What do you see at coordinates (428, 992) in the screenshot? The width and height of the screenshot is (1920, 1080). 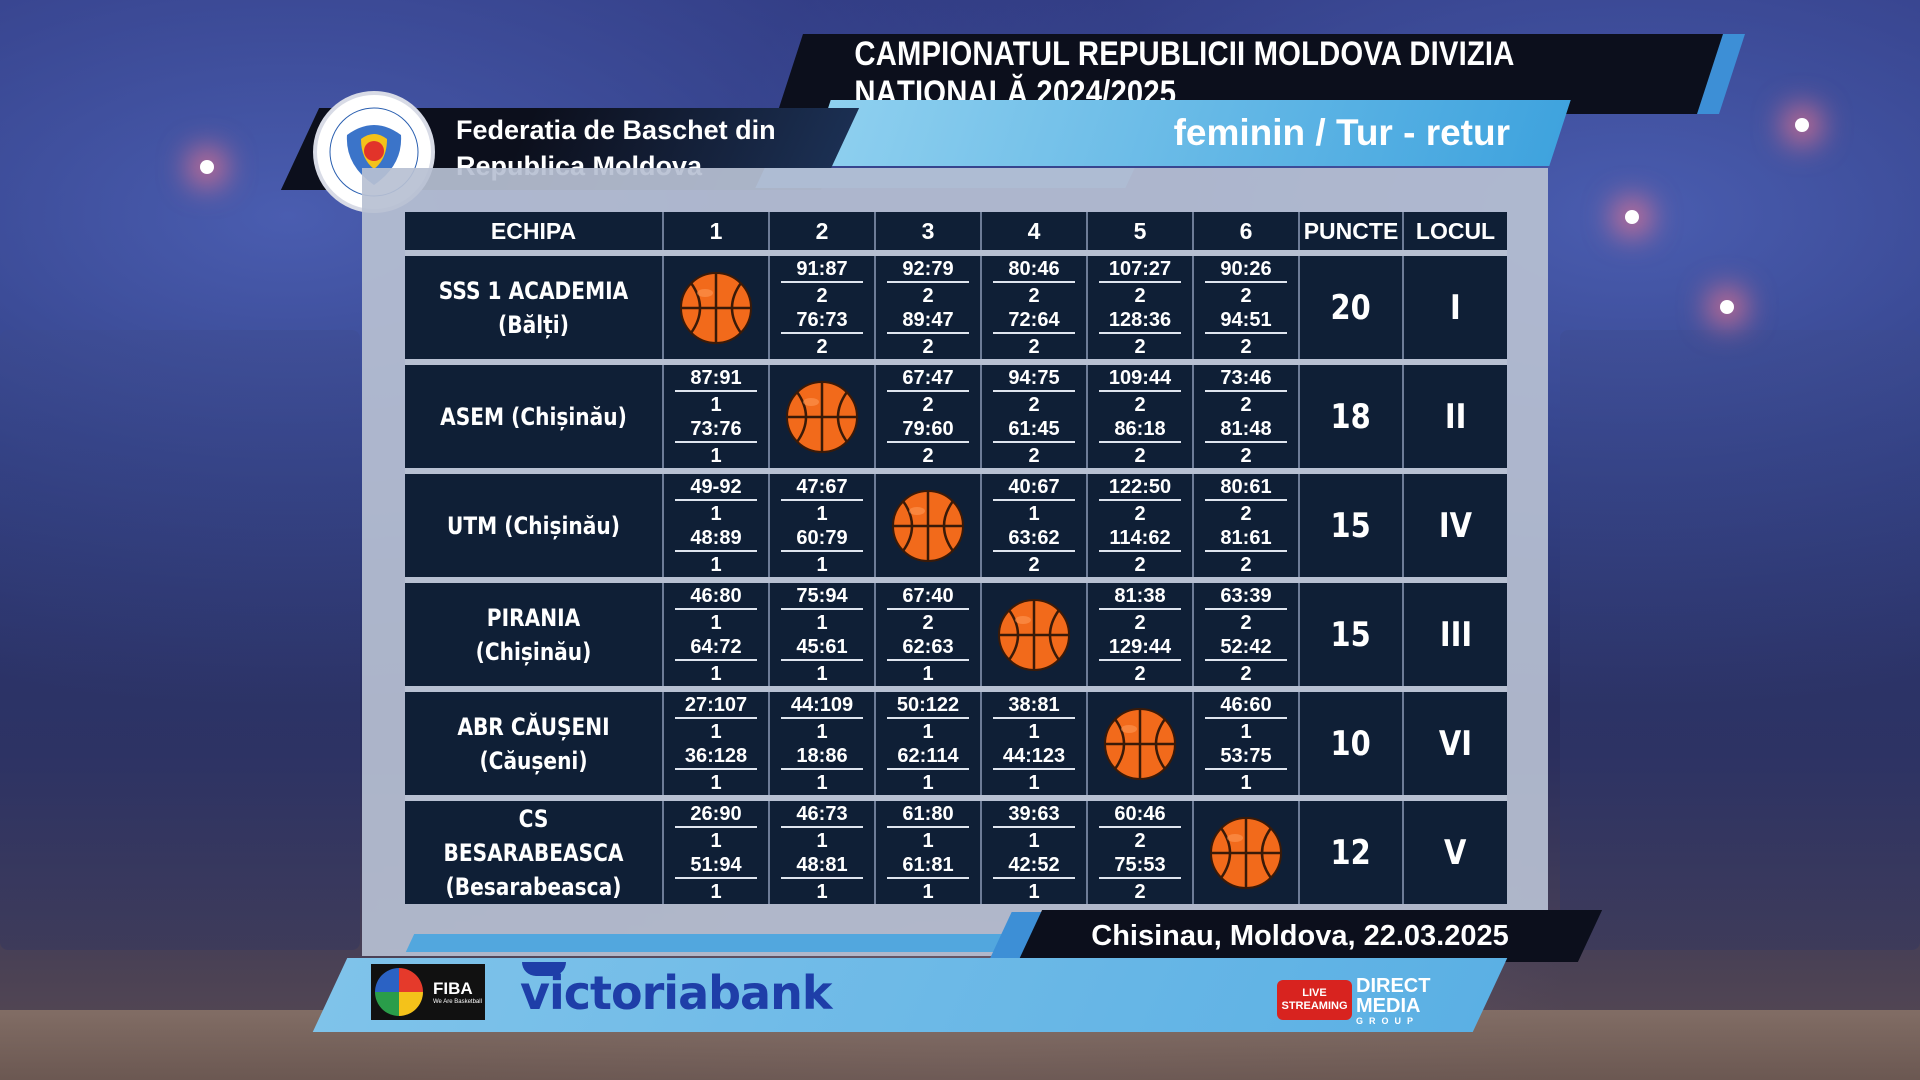 I see `fiba-logo: FIBA We Are Basketball` at bounding box center [428, 992].